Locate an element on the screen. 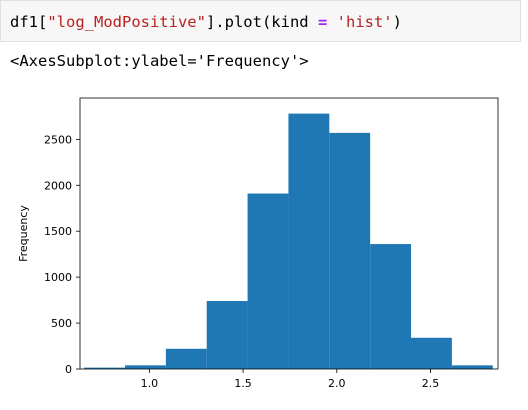  y-tick-label: 2500 is located at coordinates (58, 139).